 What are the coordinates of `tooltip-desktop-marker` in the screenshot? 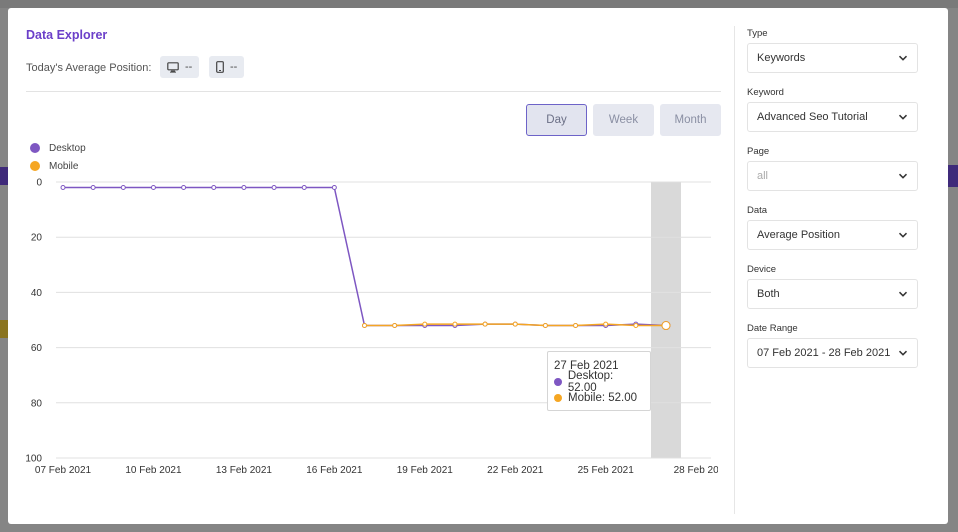 It's located at (558, 382).